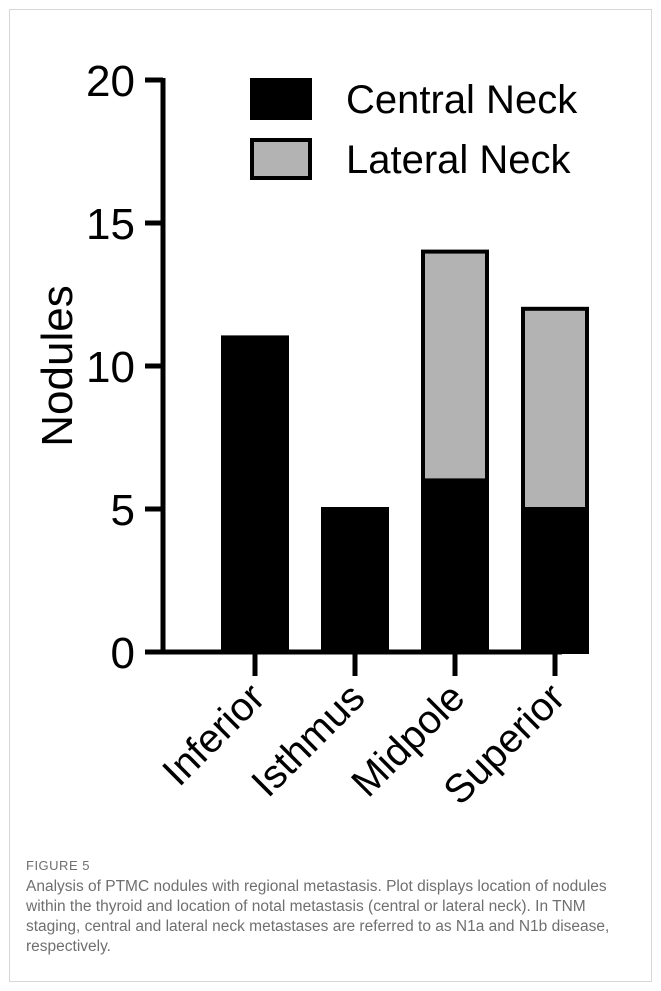 The width and height of the screenshot is (661, 991). I want to click on y-tick-label-20: 20, so click(110, 81).